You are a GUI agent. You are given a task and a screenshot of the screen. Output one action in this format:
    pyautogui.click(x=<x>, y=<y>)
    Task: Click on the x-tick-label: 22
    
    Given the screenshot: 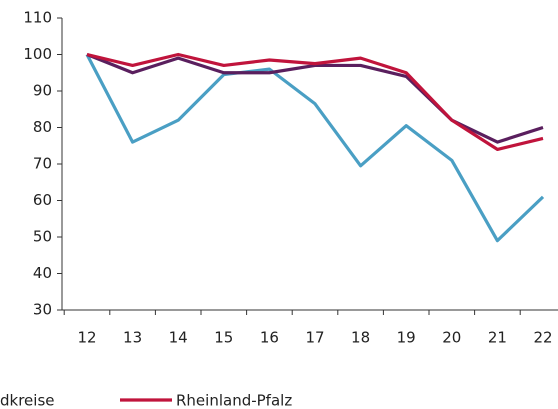 What is the action you would take?
    pyautogui.click(x=542, y=338)
    